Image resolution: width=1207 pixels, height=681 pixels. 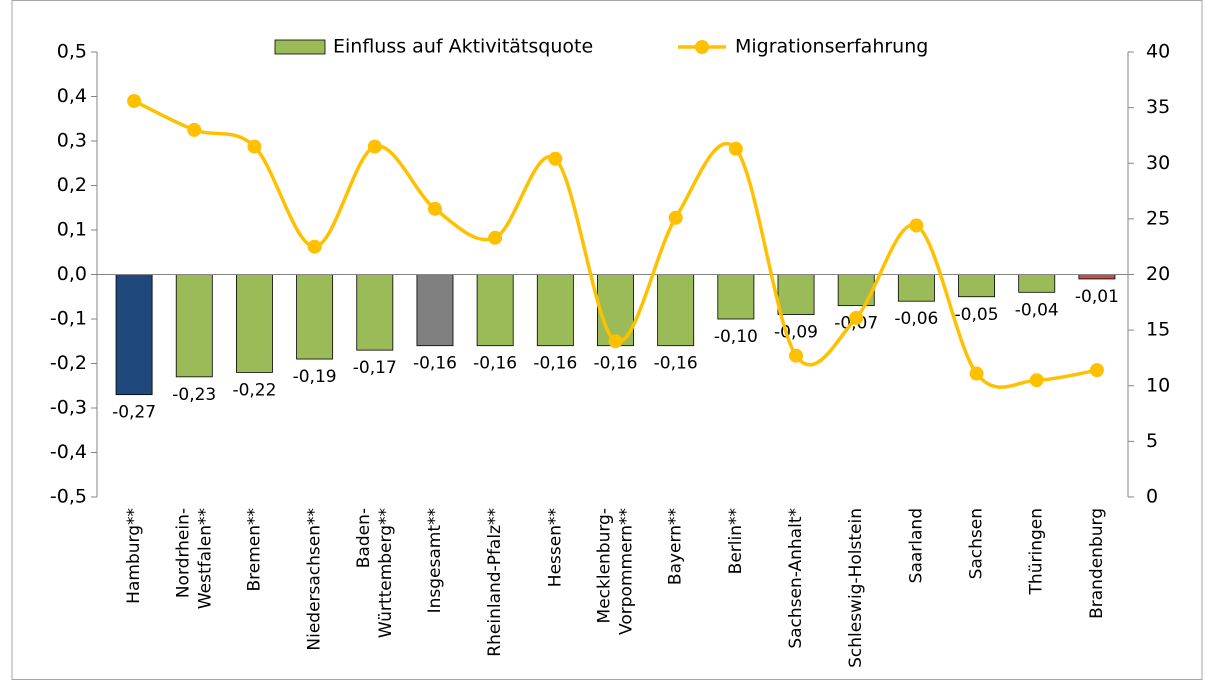 I want to click on x-tick-label-line: Thüringen, so click(x=1037, y=551).